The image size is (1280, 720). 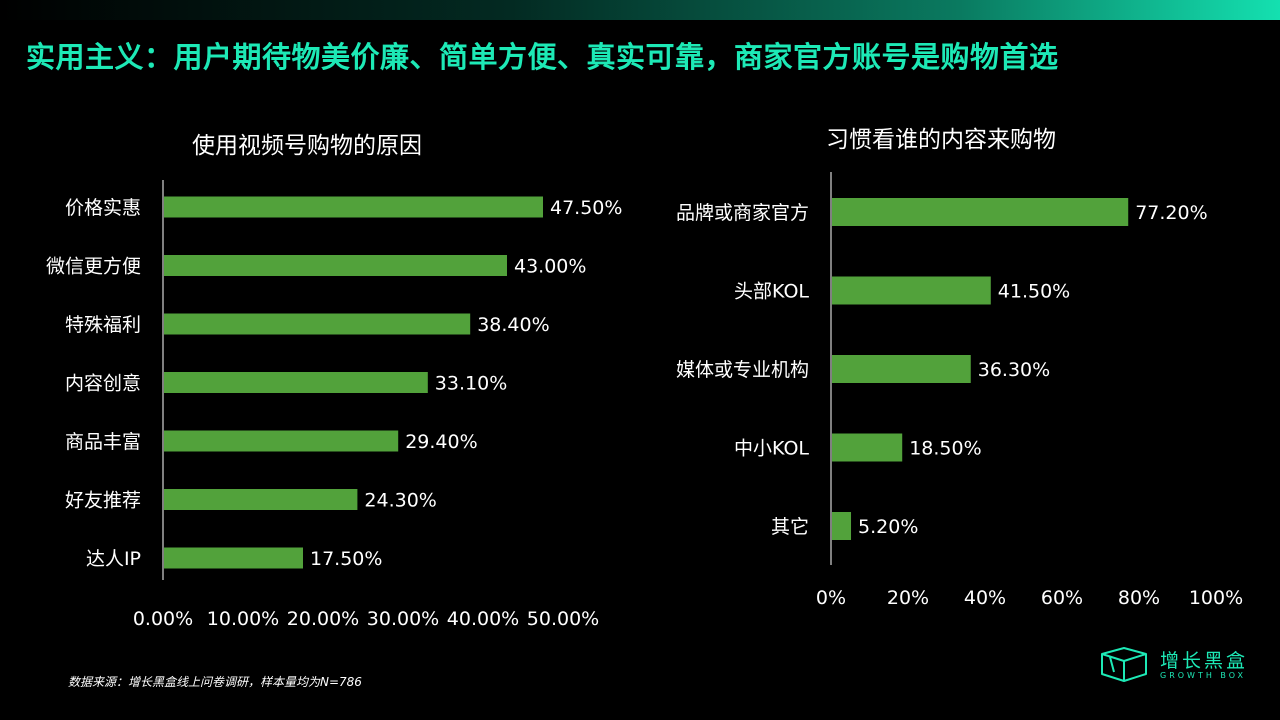 What do you see at coordinates (103, 442) in the screenshot?
I see `category-label: 商品丰富` at bounding box center [103, 442].